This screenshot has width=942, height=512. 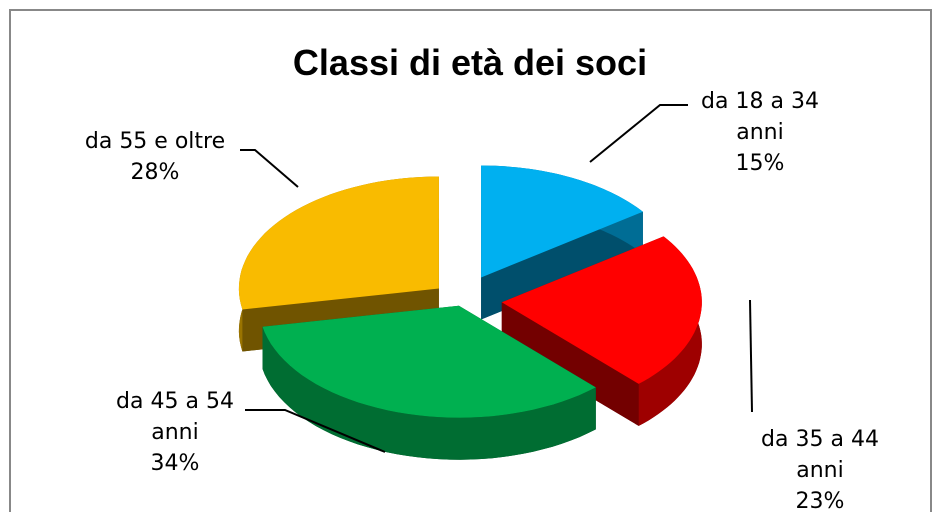 I want to click on label-category: da 55 e oltre, so click(x=155, y=141).